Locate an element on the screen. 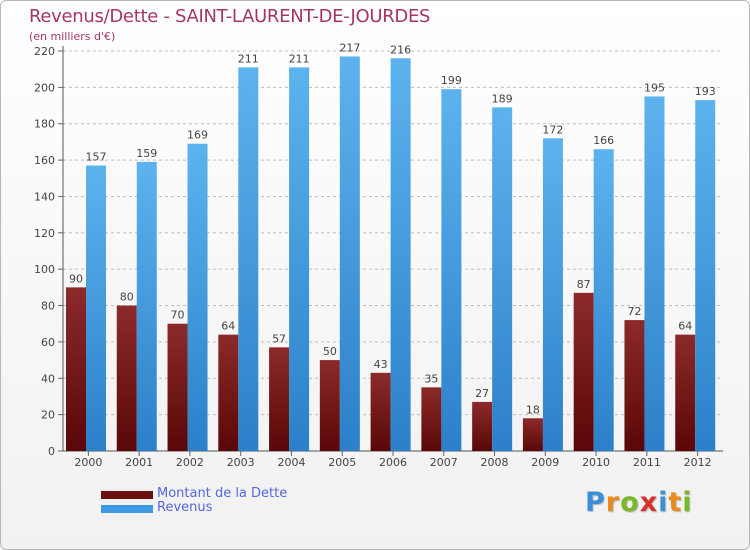 The height and width of the screenshot is (550, 750). legend-label-dette: Montant de la Dette is located at coordinates (222, 493).